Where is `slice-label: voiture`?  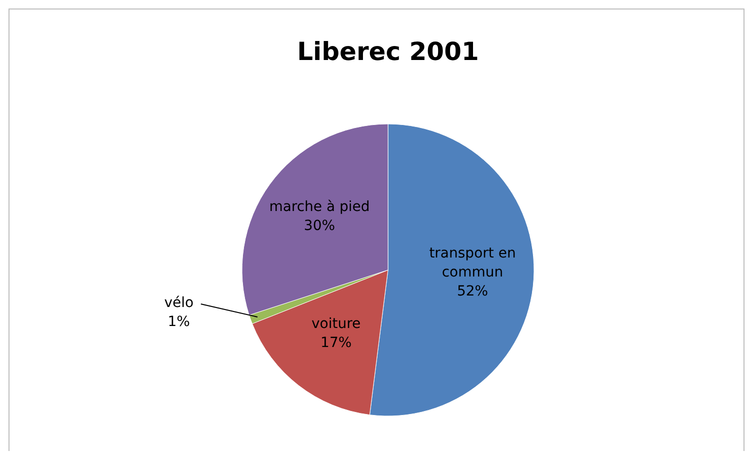
slice-label: voiture is located at coordinates (336, 324).